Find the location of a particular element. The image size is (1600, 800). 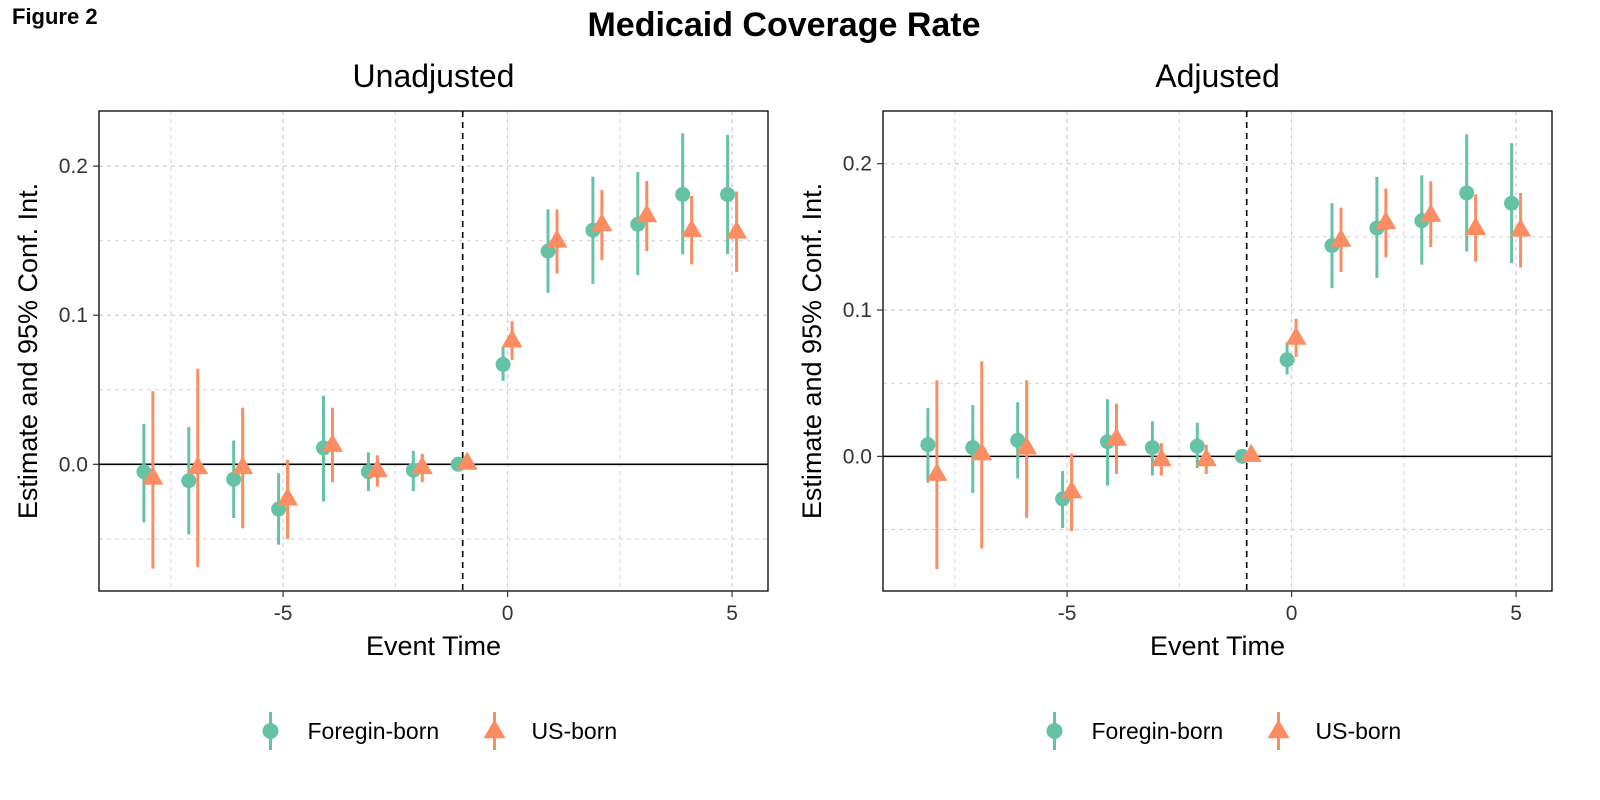

main-title: Medicaid Coverage Rate is located at coordinates (783, 25).